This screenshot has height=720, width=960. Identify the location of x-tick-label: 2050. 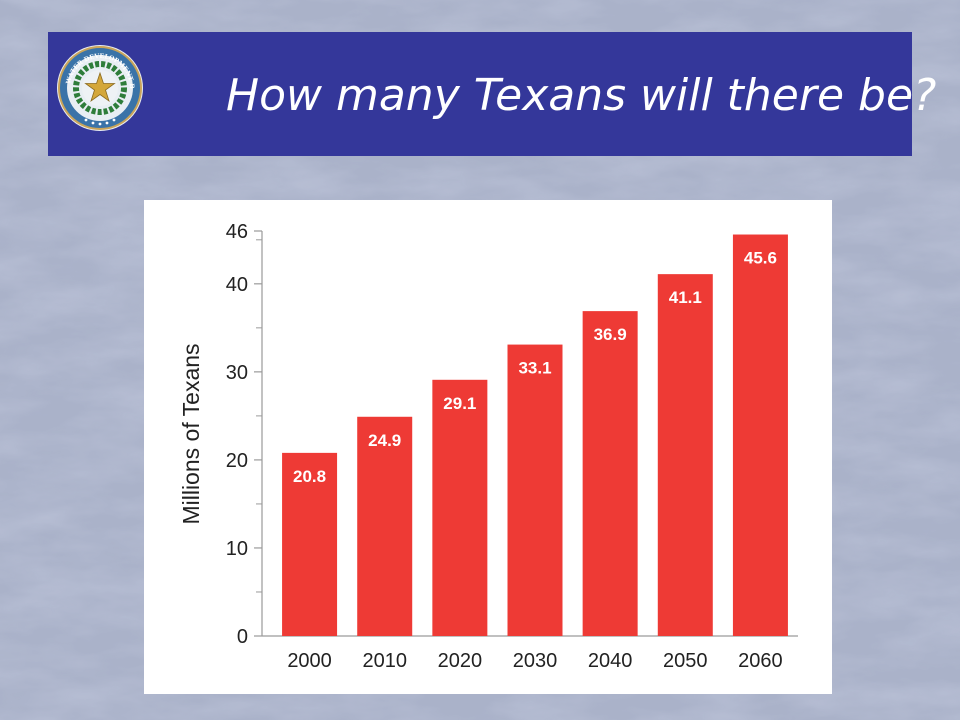
(685, 661).